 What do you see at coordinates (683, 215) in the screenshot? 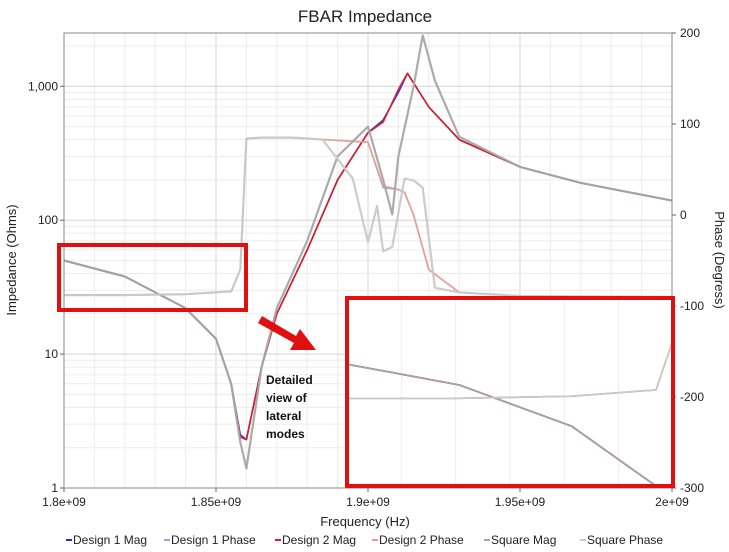
I see `y-right-tick-label: 0` at bounding box center [683, 215].